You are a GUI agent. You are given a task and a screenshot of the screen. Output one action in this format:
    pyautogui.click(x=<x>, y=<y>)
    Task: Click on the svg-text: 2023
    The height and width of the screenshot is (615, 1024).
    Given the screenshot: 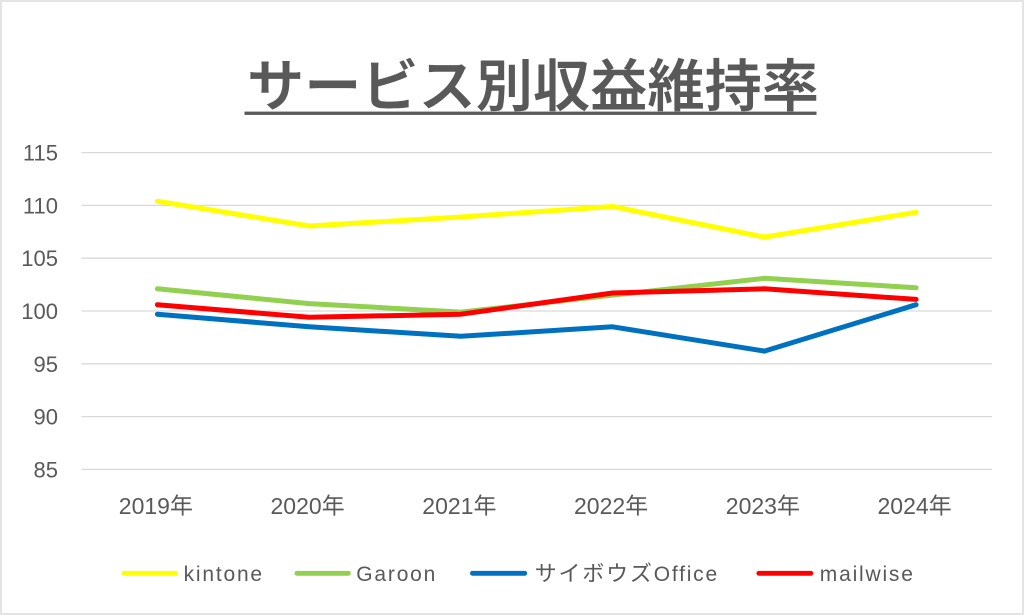 What is the action you would take?
    pyautogui.click(x=751, y=506)
    